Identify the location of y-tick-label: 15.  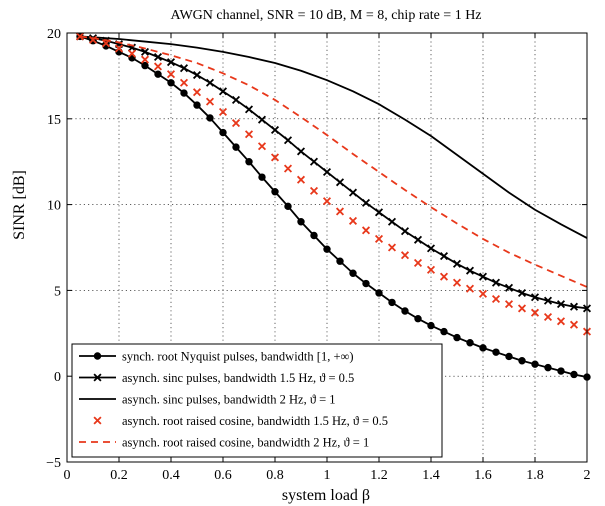
(54, 120).